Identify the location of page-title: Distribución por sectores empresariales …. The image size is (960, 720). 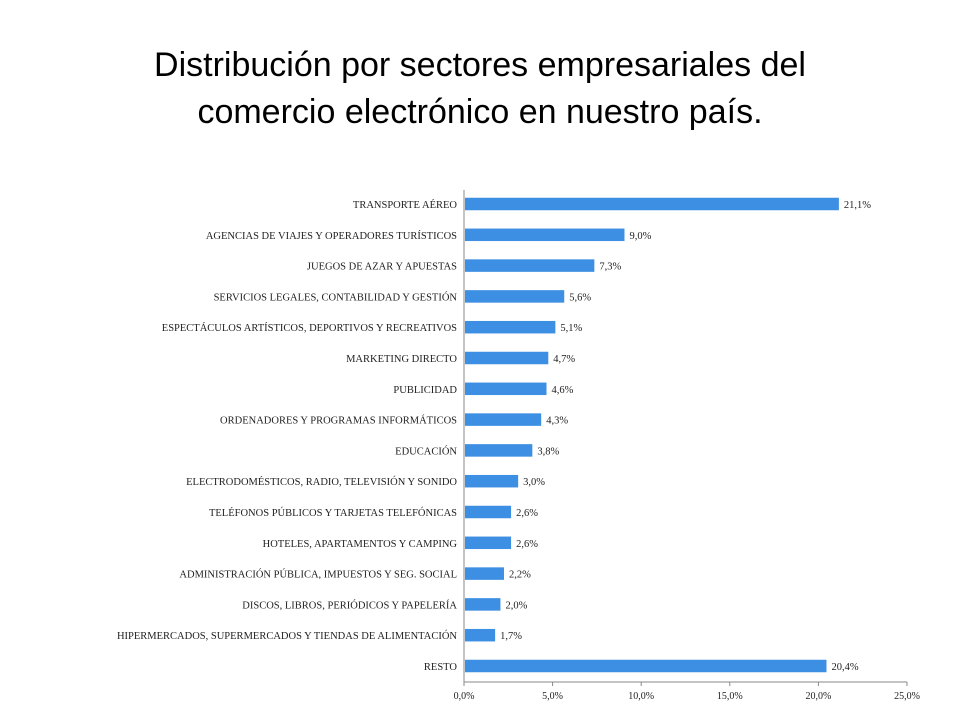
(480, 89).